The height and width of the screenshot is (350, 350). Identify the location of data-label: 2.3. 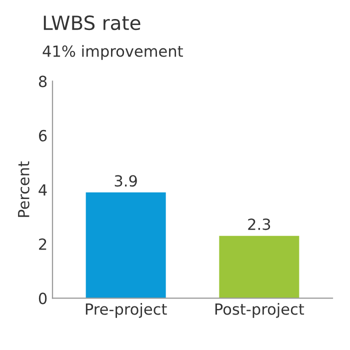
(259, 224).